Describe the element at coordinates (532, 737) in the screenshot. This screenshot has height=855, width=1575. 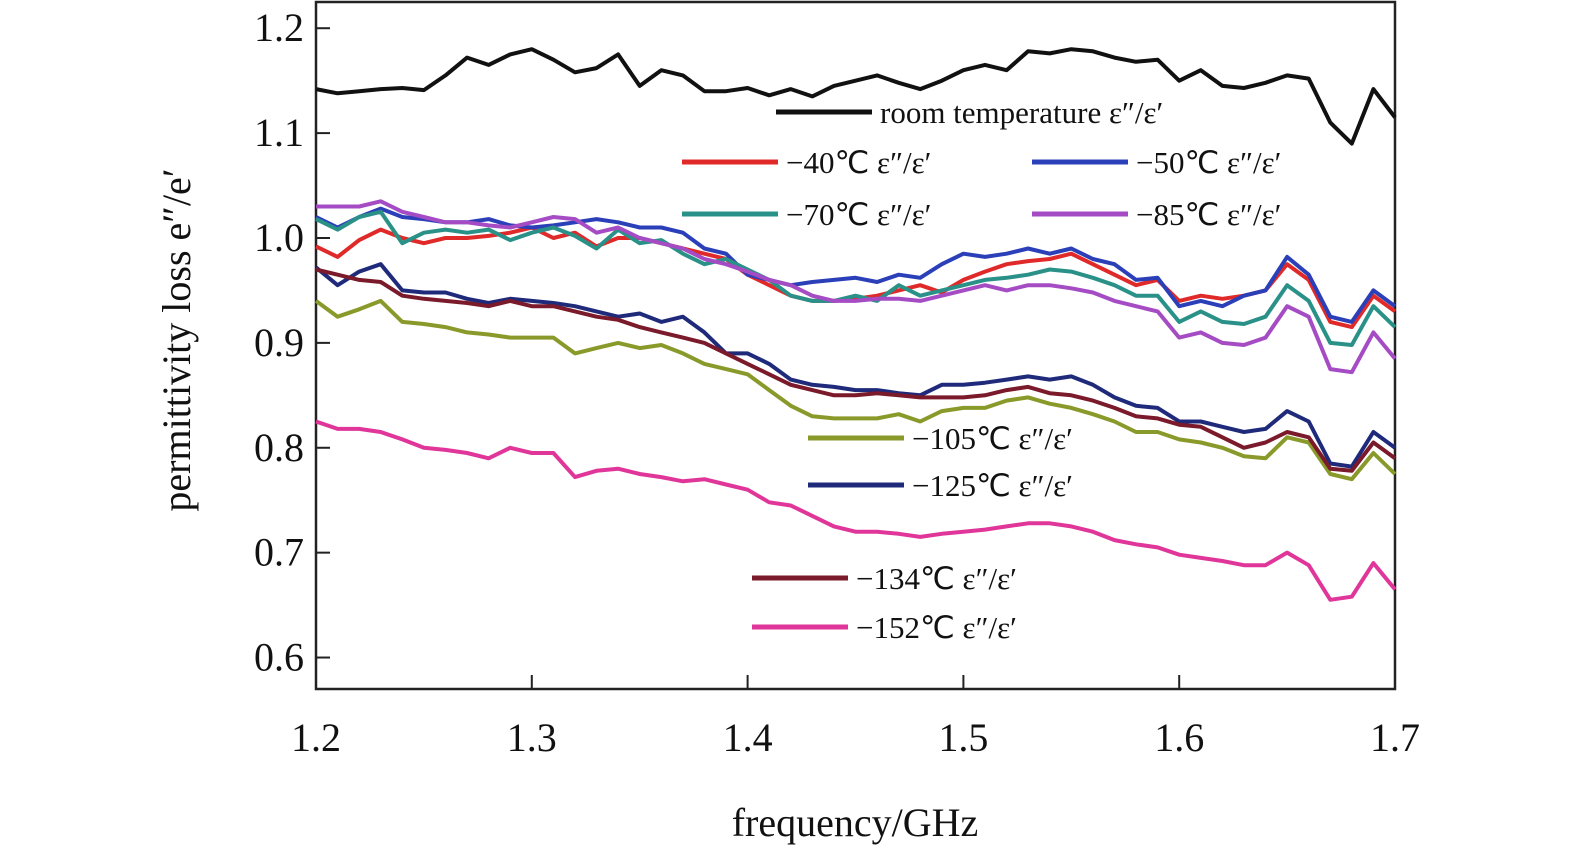
I see `x-tick-label: 1.3` at that location.